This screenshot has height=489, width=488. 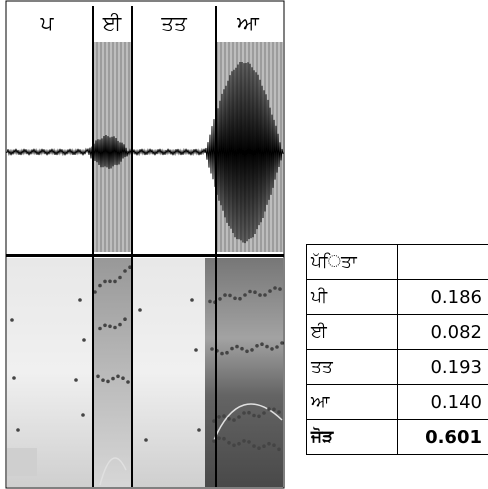 I want to click on pitch-contour-aa, so click(x=248, y=422).